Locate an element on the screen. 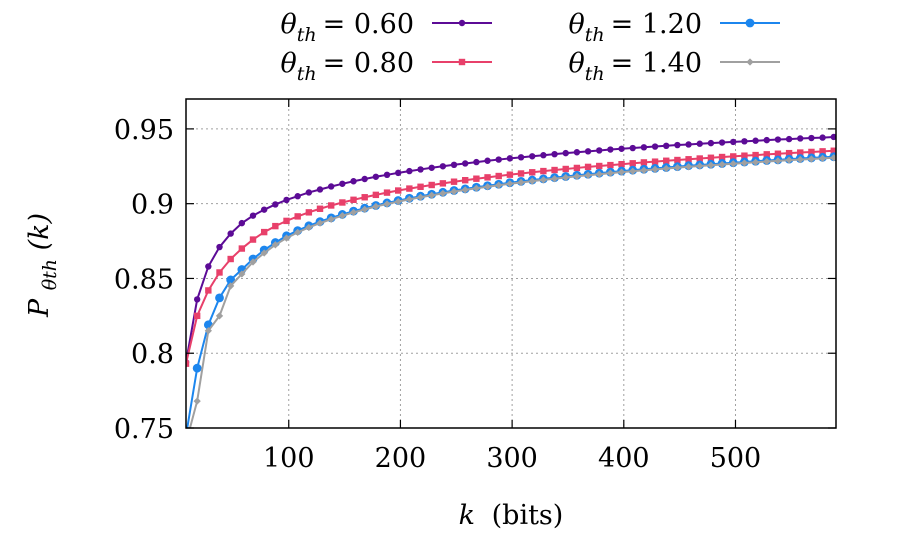 The width and height of the screenshot is (897, 536). legend-subscript: th is located at coordinates (595, 74).